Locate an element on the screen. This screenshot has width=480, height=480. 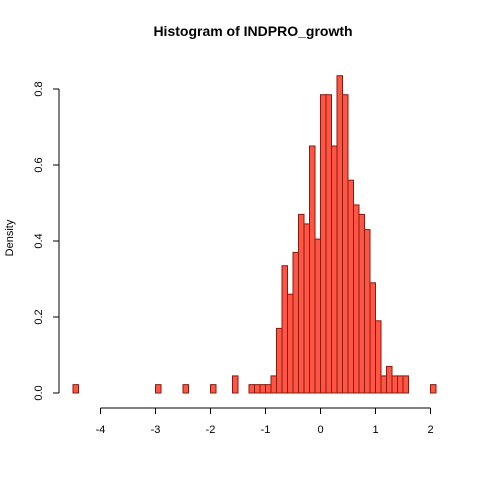
y-tick-label: 0.8 is located at coordinates (39, 88).